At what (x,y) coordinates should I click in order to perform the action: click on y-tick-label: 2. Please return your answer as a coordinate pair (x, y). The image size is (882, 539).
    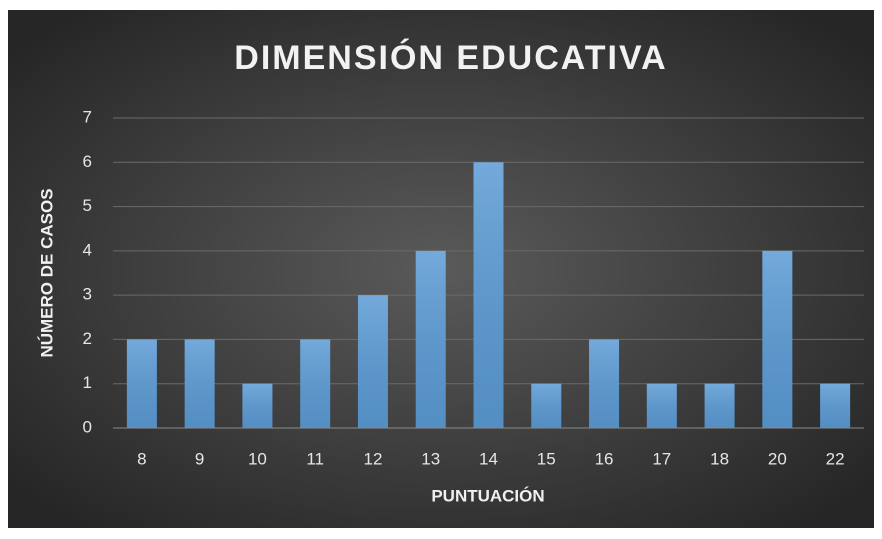
    Looking at the image, I should click on (87, 338).